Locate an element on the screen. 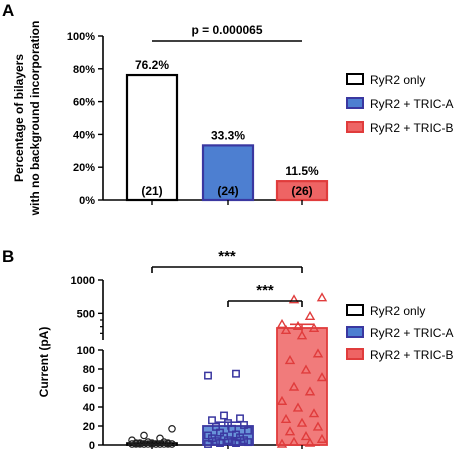  panel-b-significance: *** *** is located at coordinates (227, 277).